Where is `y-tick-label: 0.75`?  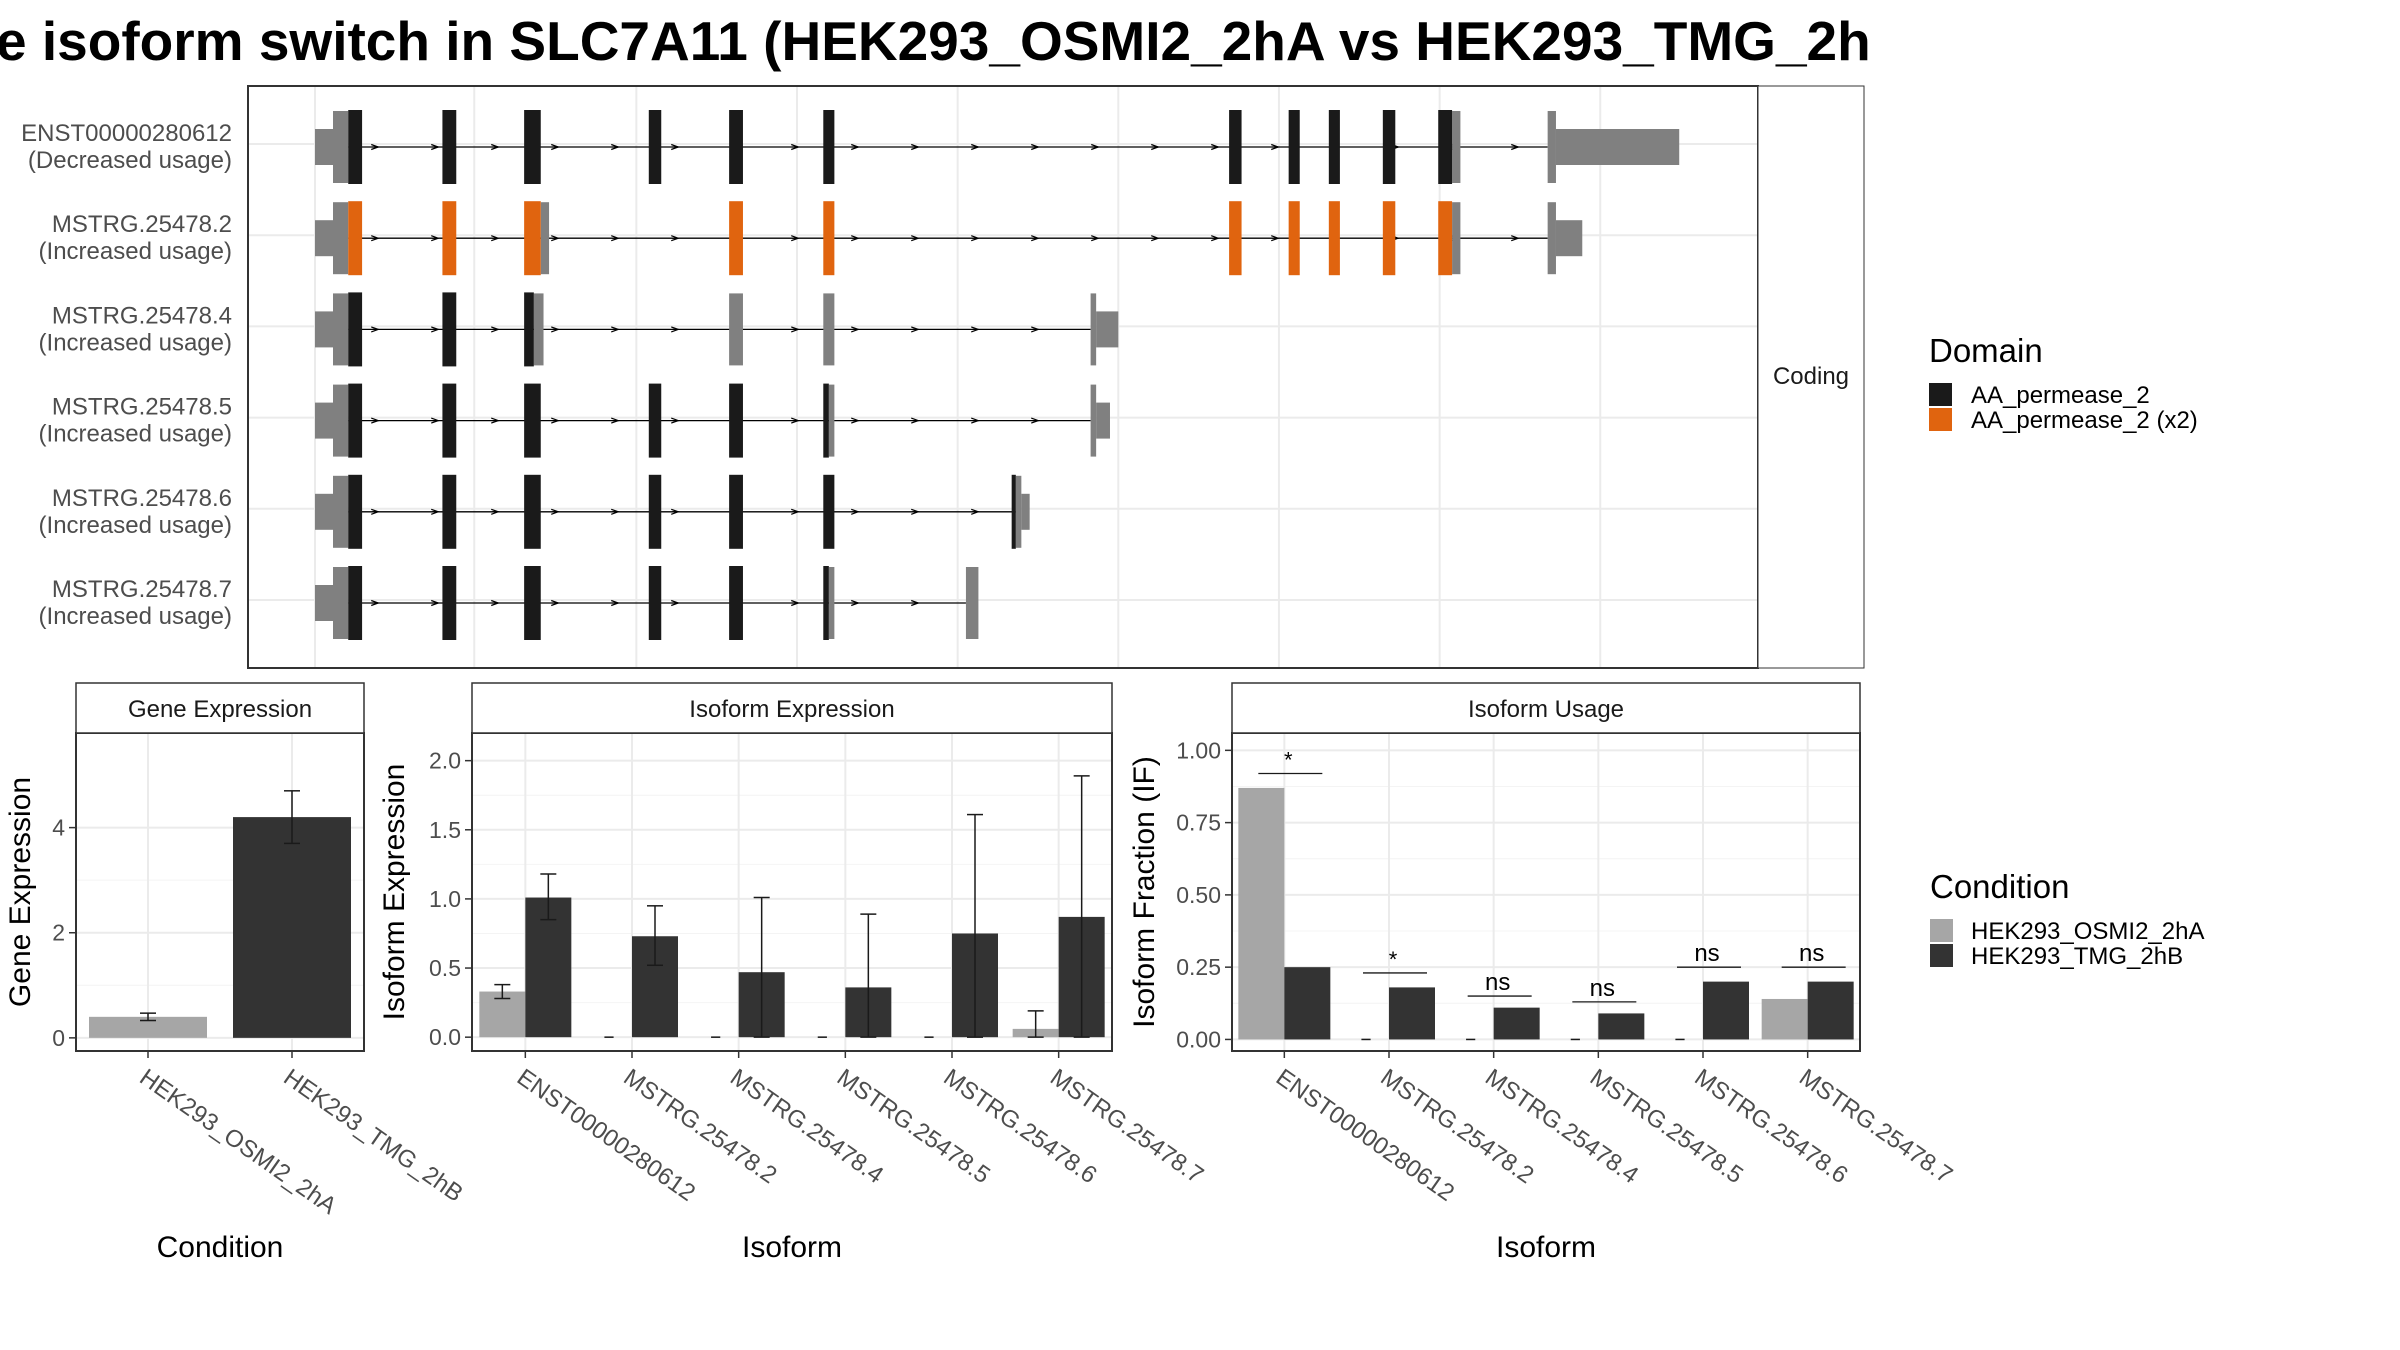
y-tick-label: 0.75 is located at coordinates (1198, 823).